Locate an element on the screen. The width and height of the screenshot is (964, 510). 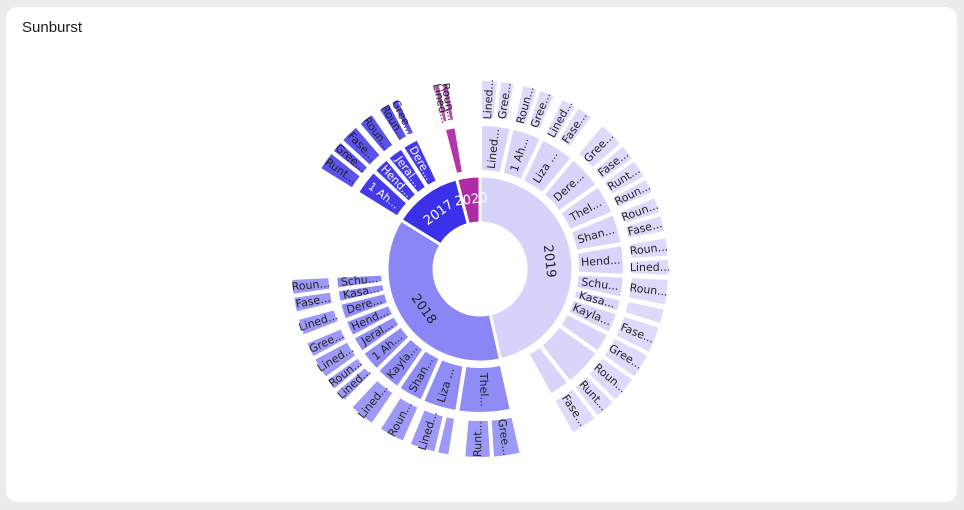
card-title: Sunburst is located at coordinates (52, 27).